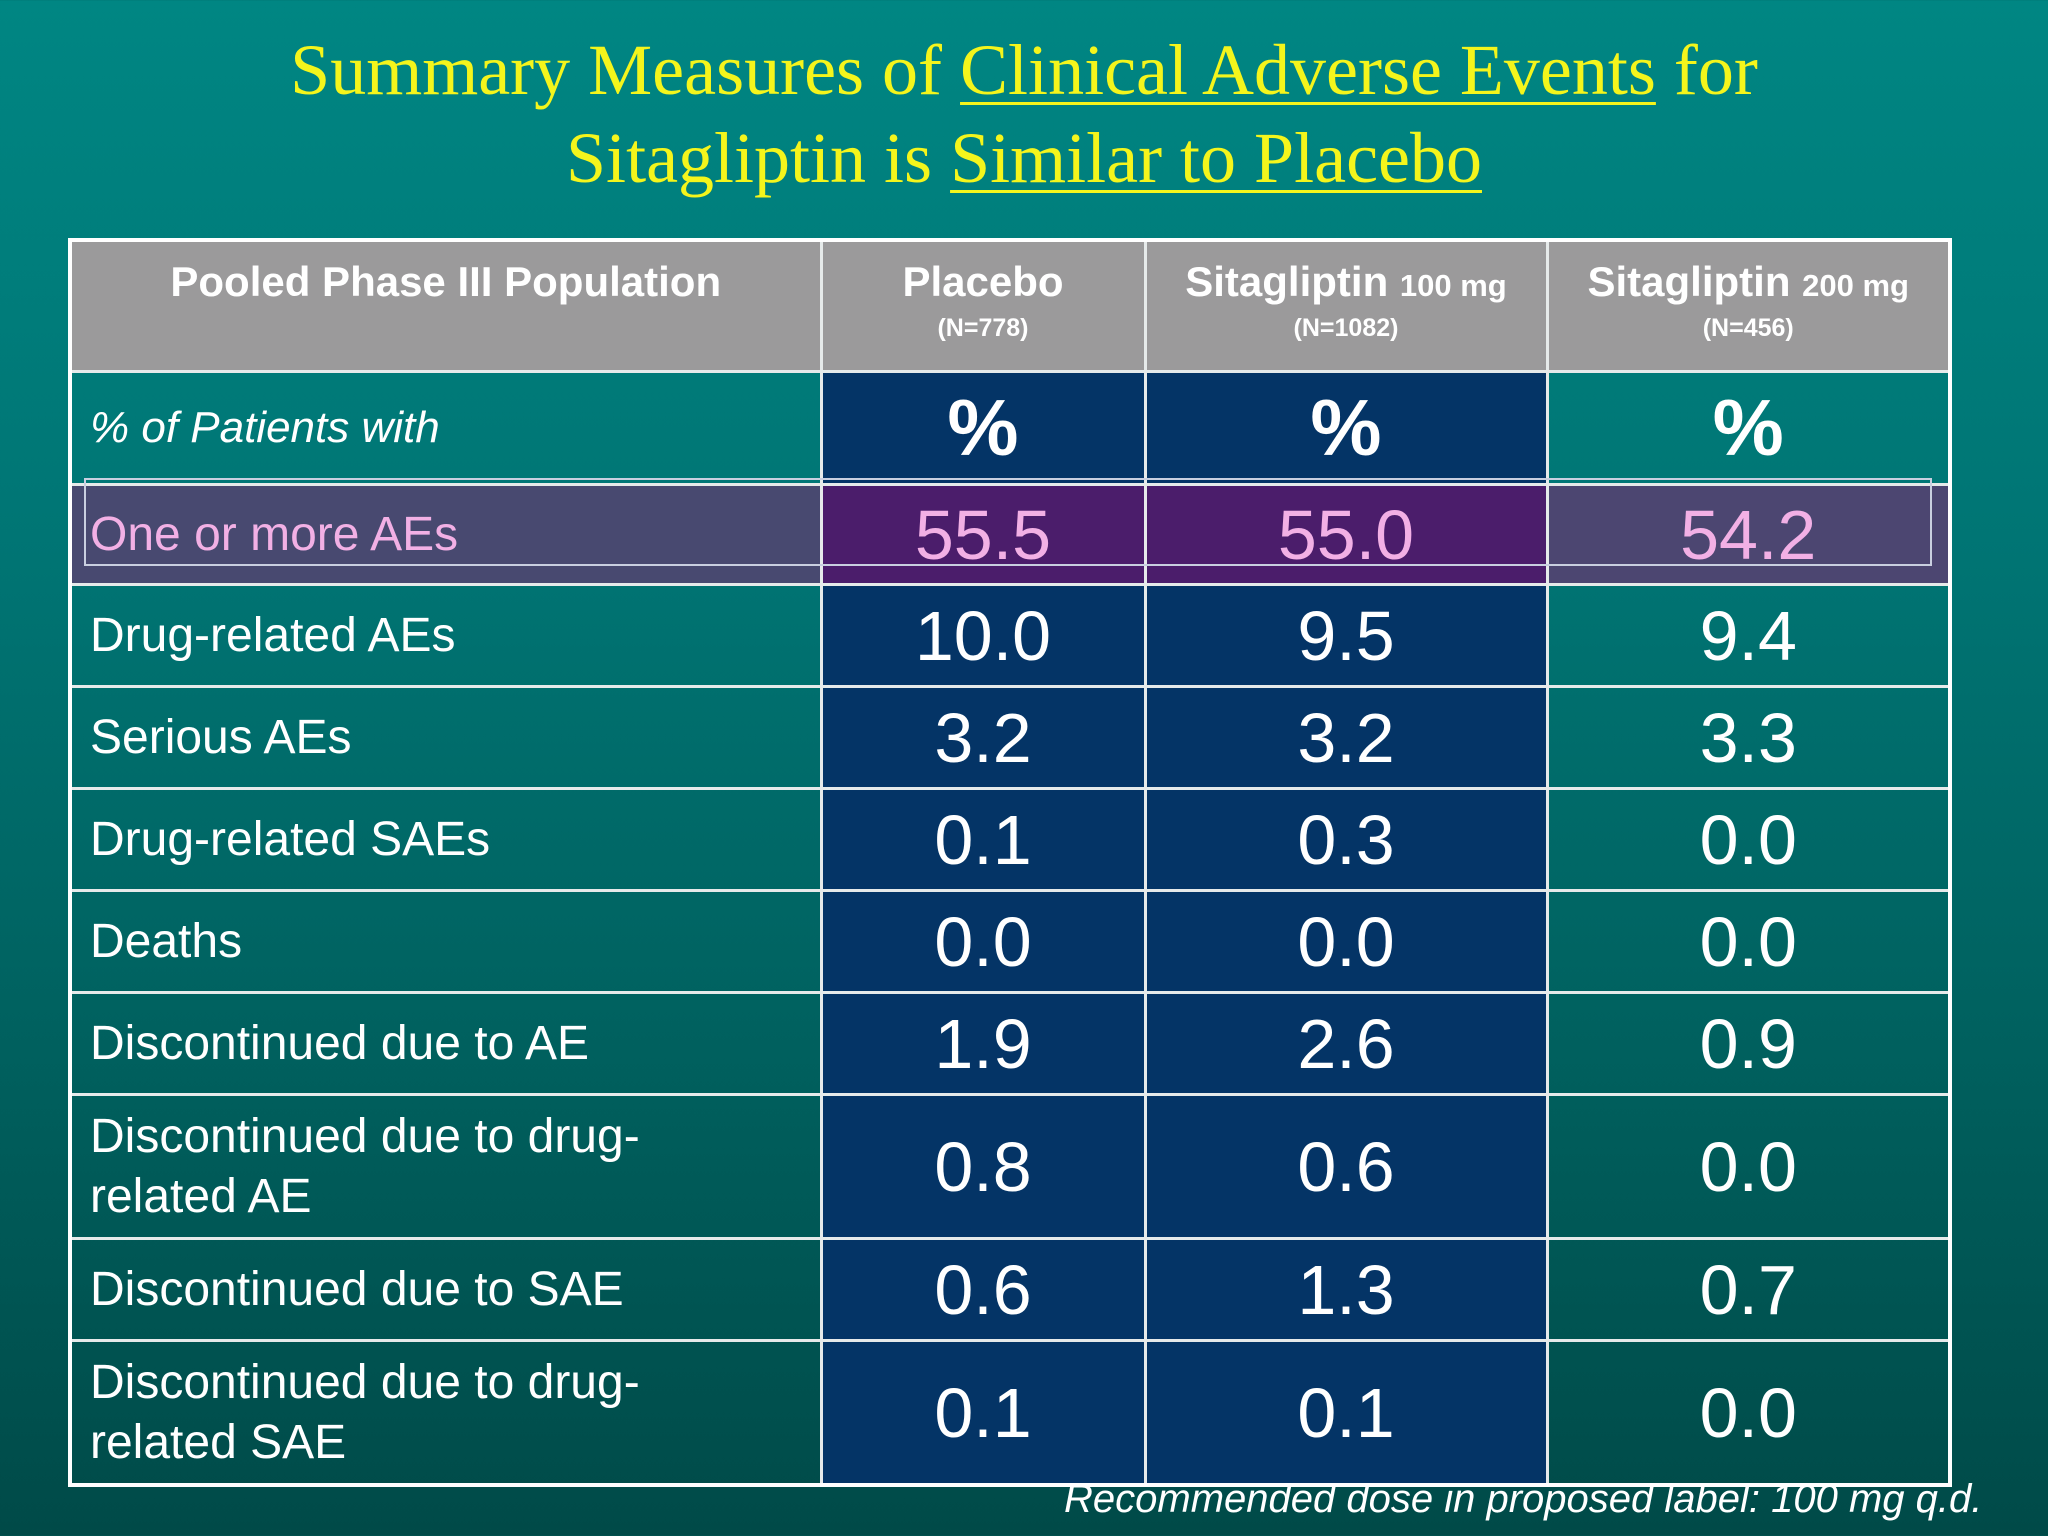  What do you see at coordinates (1346, 839) in the screenshot?
I see `cell-sitagliptin-100: 0.3` at bounding box center [1346, 839].